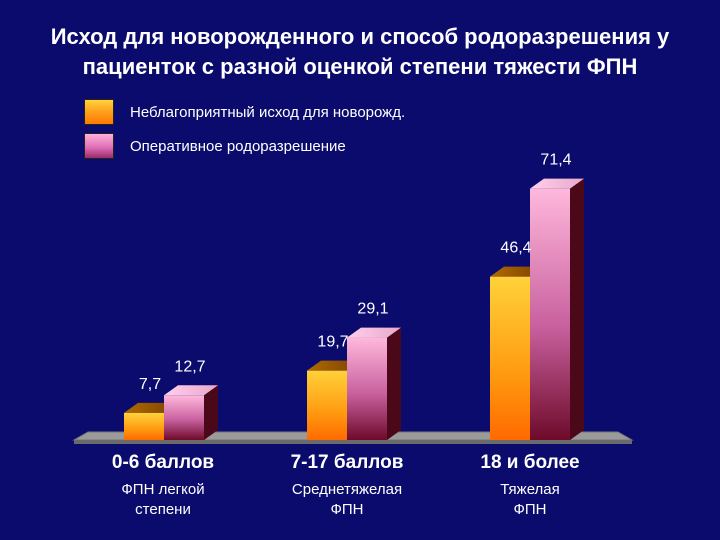 This screenshot has height=540, width=720. I want to click on legend-swatch-pink, so click(99, 146).